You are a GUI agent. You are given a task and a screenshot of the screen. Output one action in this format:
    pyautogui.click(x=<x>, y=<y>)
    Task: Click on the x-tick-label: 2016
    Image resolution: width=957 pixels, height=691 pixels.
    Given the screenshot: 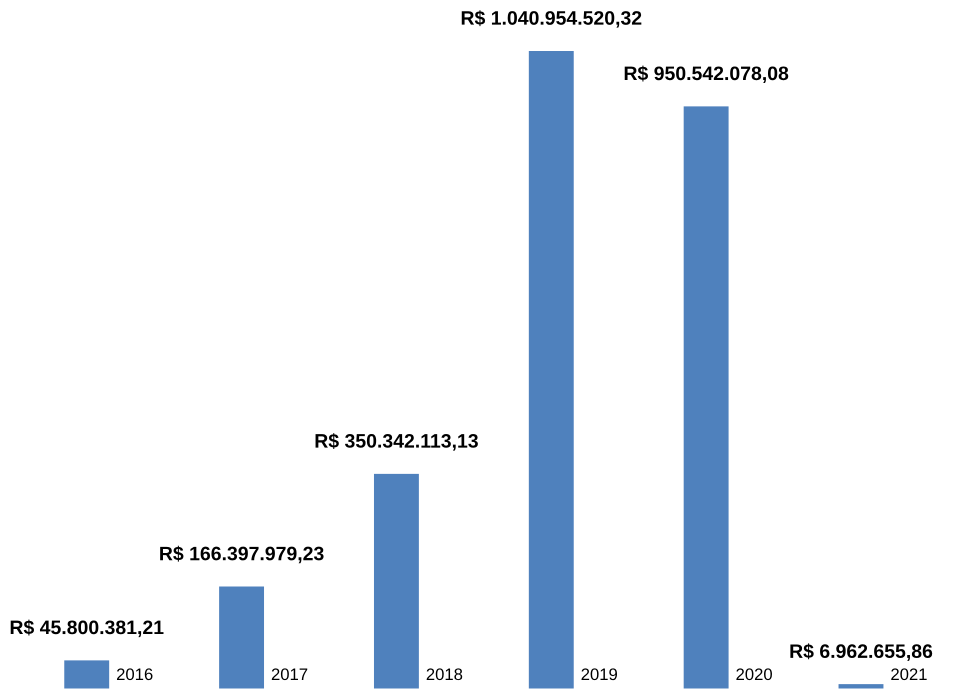 What is the action you would take?
    pyautogui.click(x=134, y=674)
    